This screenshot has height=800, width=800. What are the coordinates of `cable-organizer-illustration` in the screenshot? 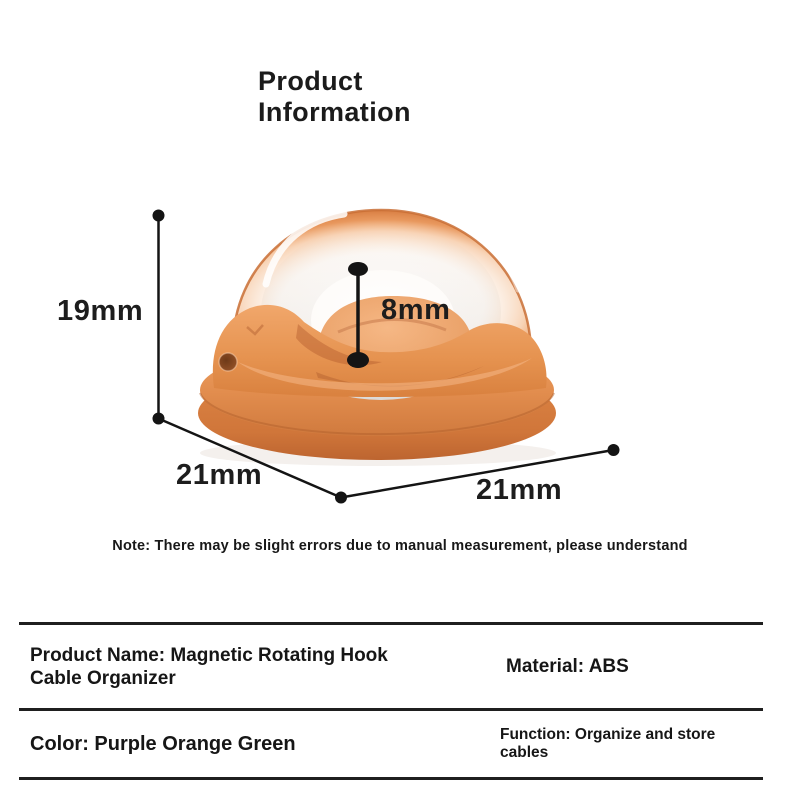 It's located at (377, 337).